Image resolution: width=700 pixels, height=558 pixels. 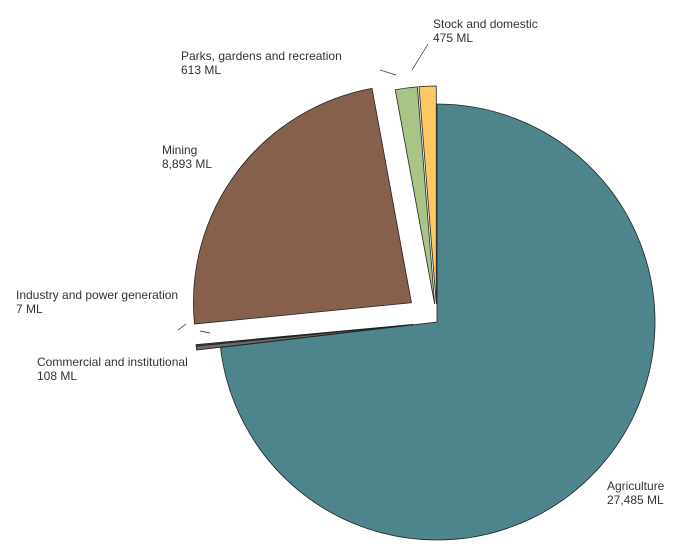 What do you see at coordinates (261, 56) in the screenshot?
I see `slice-label: Parks, gardens and recreation` at bounding box center [261, 56].